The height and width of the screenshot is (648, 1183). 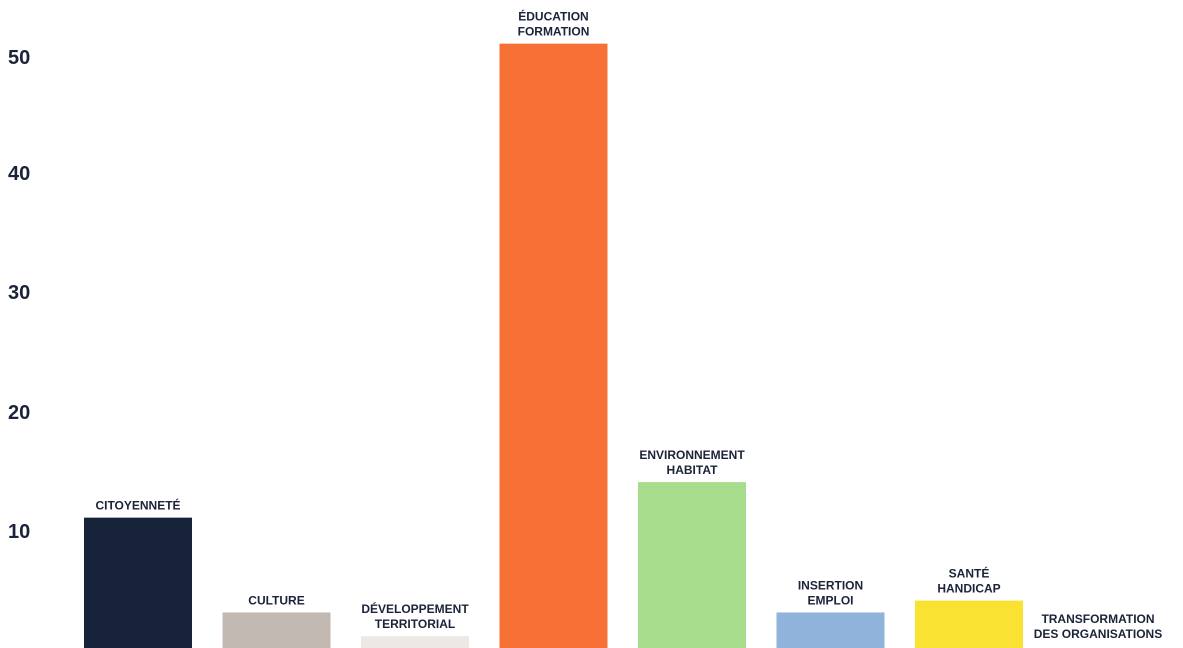 What do you see at coordinates (693, 470) in the screenshot?
I see `bar-label: HABITAT` at bounding box center [693, 470].